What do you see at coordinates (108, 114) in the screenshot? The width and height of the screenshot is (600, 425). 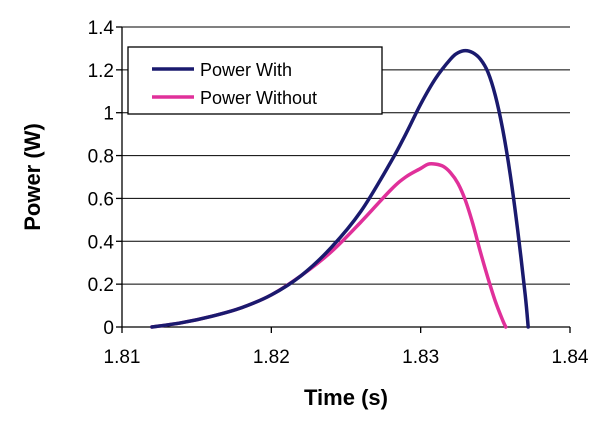 I see `y-tick-label: 1` at bounding box center [108, 114].